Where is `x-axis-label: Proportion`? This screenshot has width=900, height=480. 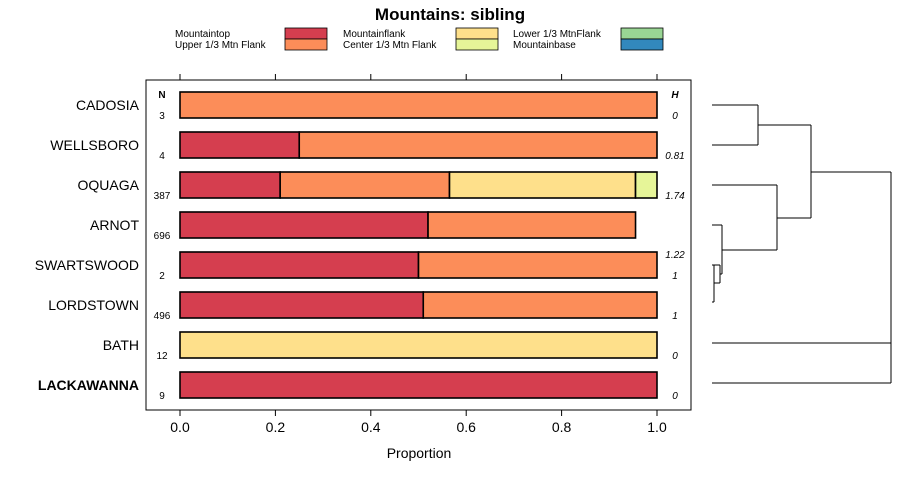 x-axis-label: Proportion is located at coordinates (419, 453).